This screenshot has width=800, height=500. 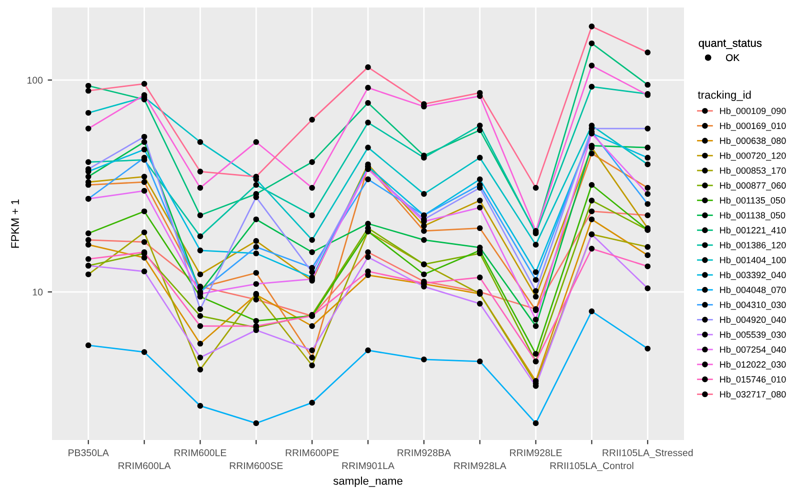 What do you see at coordinates (753, 380) in the screenshot?
I see `legend-label: Hb_015746_010` at bounding box center [753, 380].